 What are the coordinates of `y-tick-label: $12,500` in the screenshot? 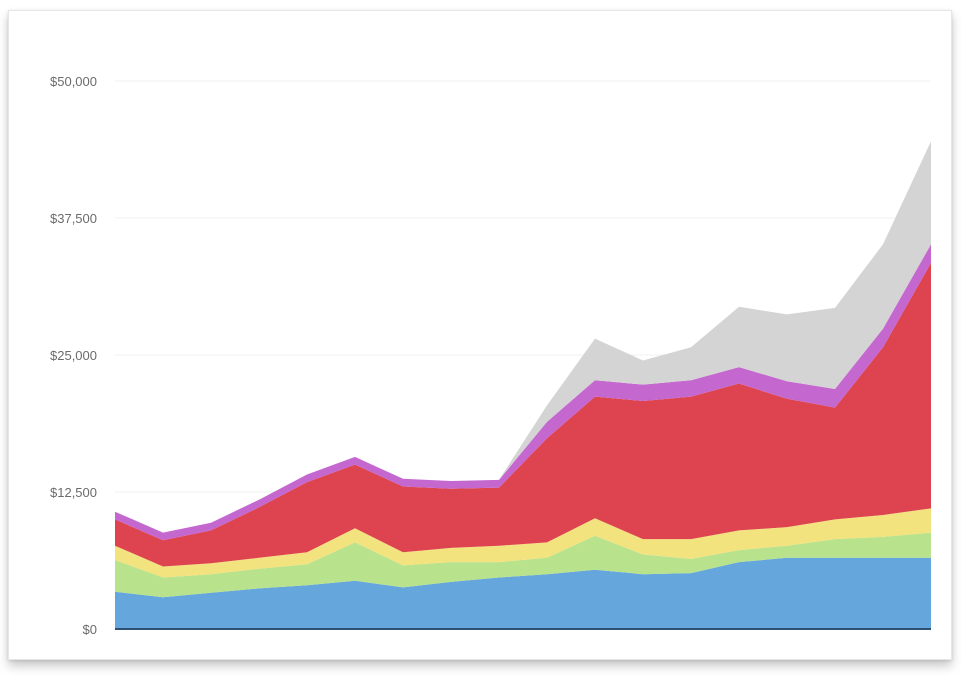 It's located at (73, 492).